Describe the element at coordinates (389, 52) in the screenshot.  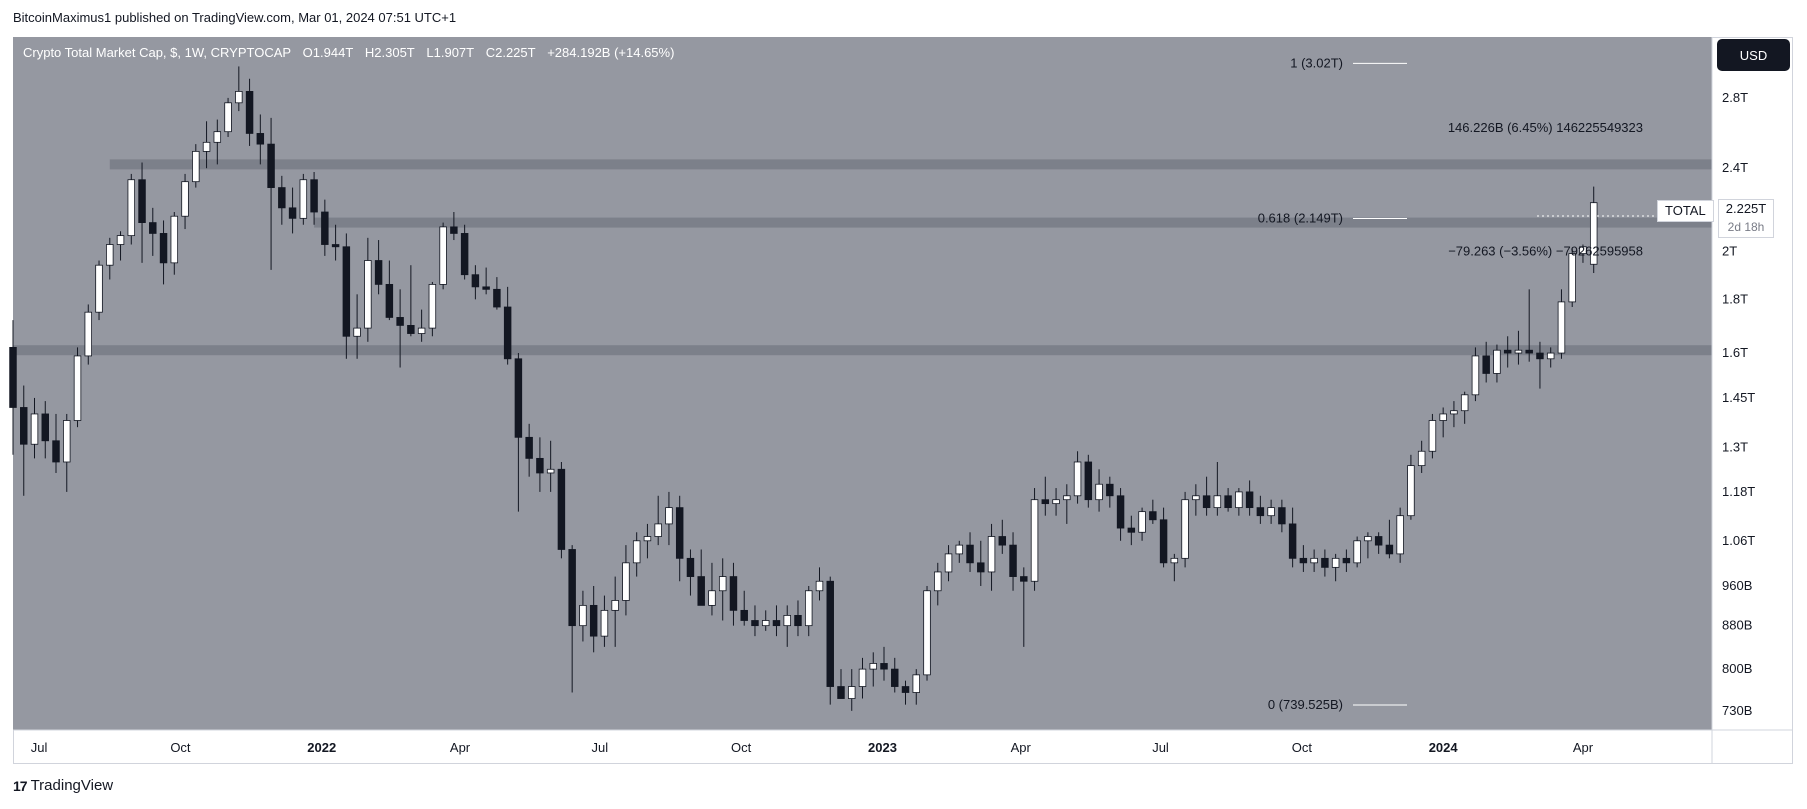
I see `legend-high: H2.305T` at that location.